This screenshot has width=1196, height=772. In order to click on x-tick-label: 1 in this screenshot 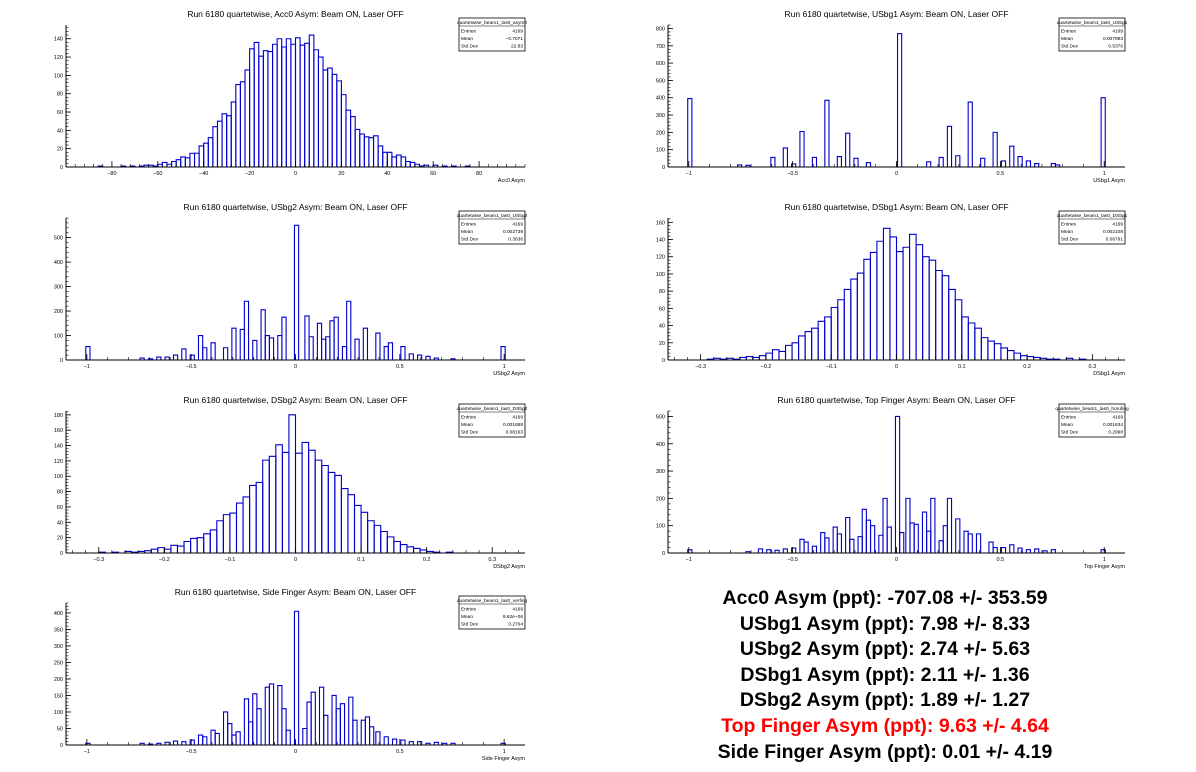, I will do `click(1104, 174)`.